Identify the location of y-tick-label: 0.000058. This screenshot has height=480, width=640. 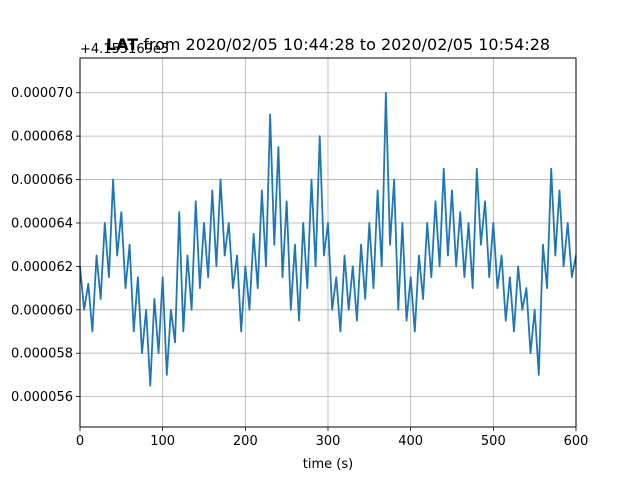
(42, 354).